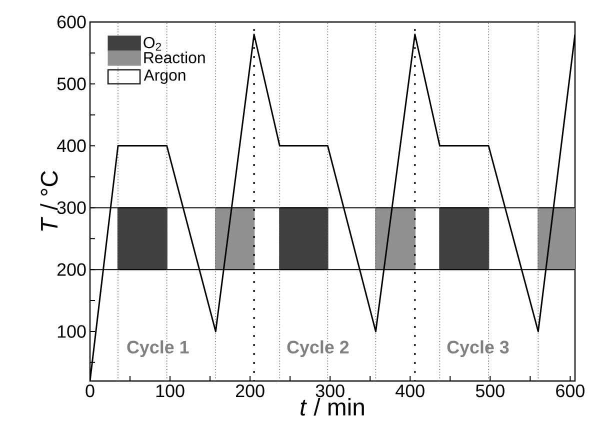 This screenshot has height=439, width=590. Describe the element at coordinates (170, 391) in the screenshot. I see `x-tick-label: 100` at that location.